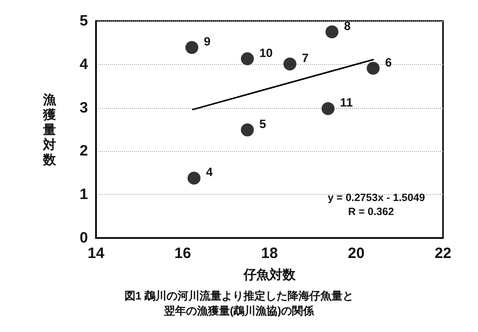 The height and width of the screenshot is (332, 478). I want to click on annotation: 4, so click(210, 172).